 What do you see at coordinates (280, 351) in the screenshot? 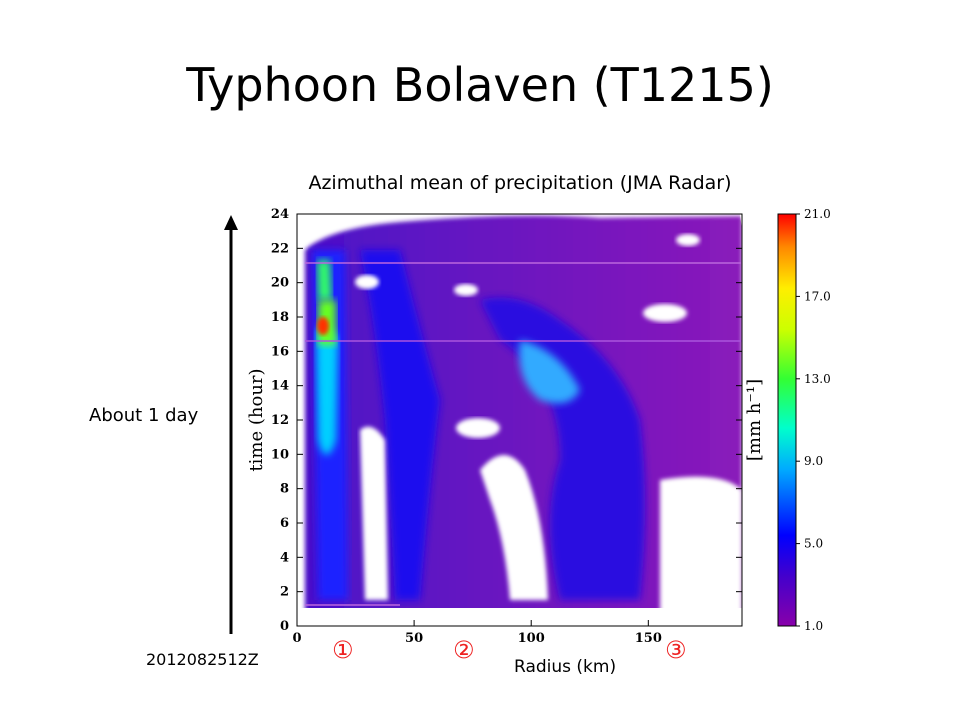
I see `y-tick-label: 16` at bounding box center [280, 351].